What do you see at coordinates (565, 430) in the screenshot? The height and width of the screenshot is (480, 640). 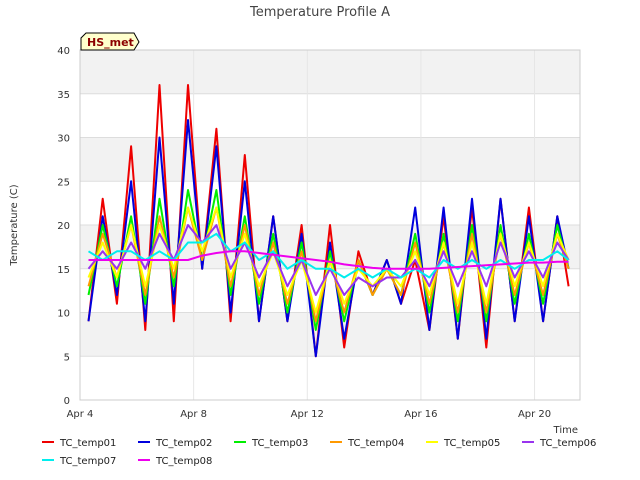 I see `x-axis-label: Time` at bounding box center [565, 430].